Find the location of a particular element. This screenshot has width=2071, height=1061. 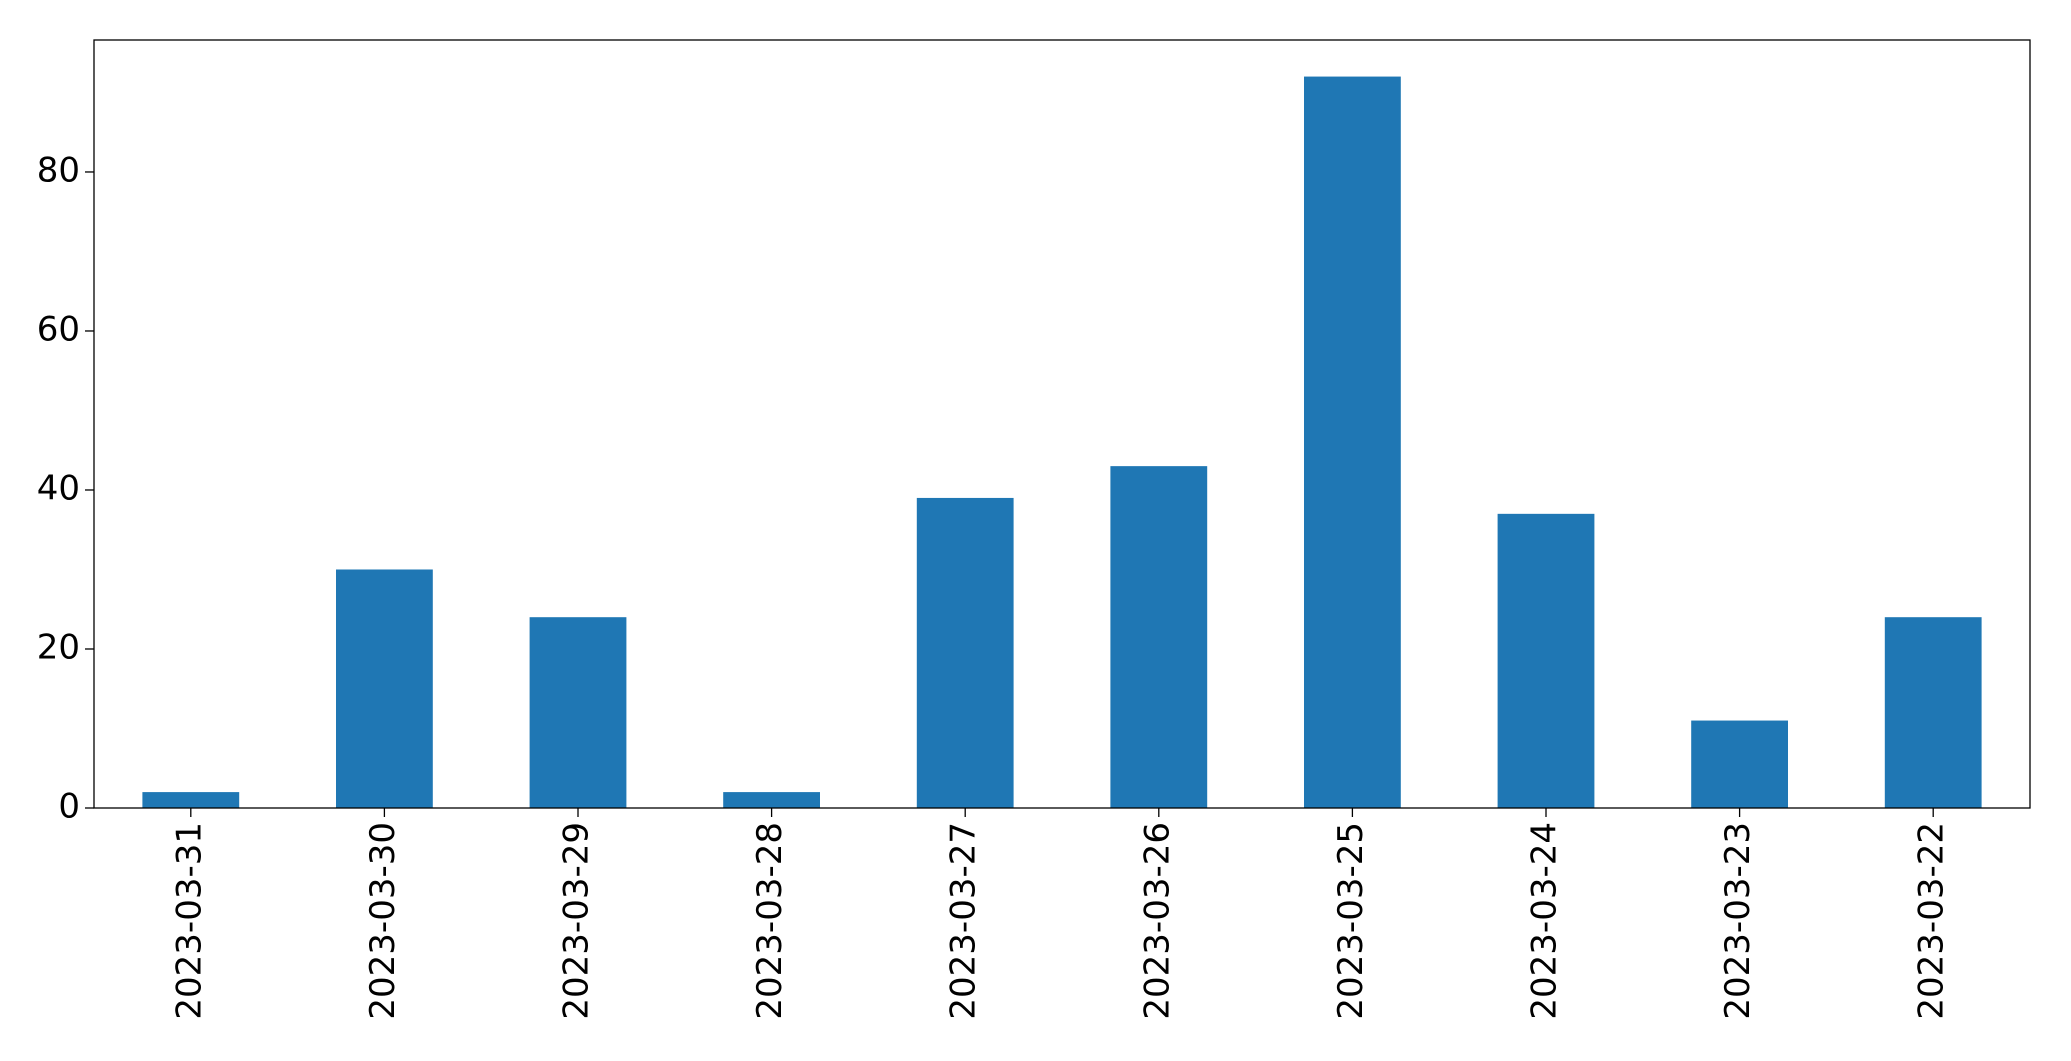

x-tick-label: 2023-03-26 is located at coordinates (1157, 921).